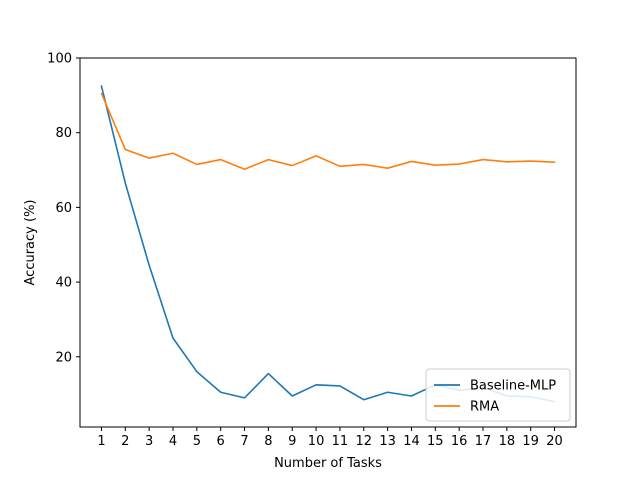 The image size is (640, 480). Describe the element at coordinates (63, 208) in the screenshot. I see `y-tick-label: 60` at that location.